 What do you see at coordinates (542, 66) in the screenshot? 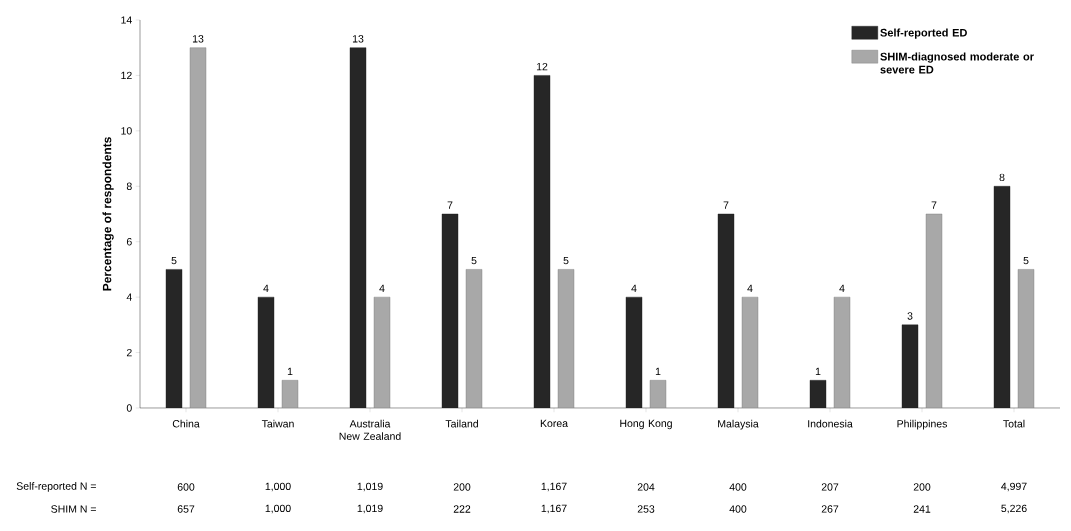
I see `data-label: 12` at bounding box center [542, 66].